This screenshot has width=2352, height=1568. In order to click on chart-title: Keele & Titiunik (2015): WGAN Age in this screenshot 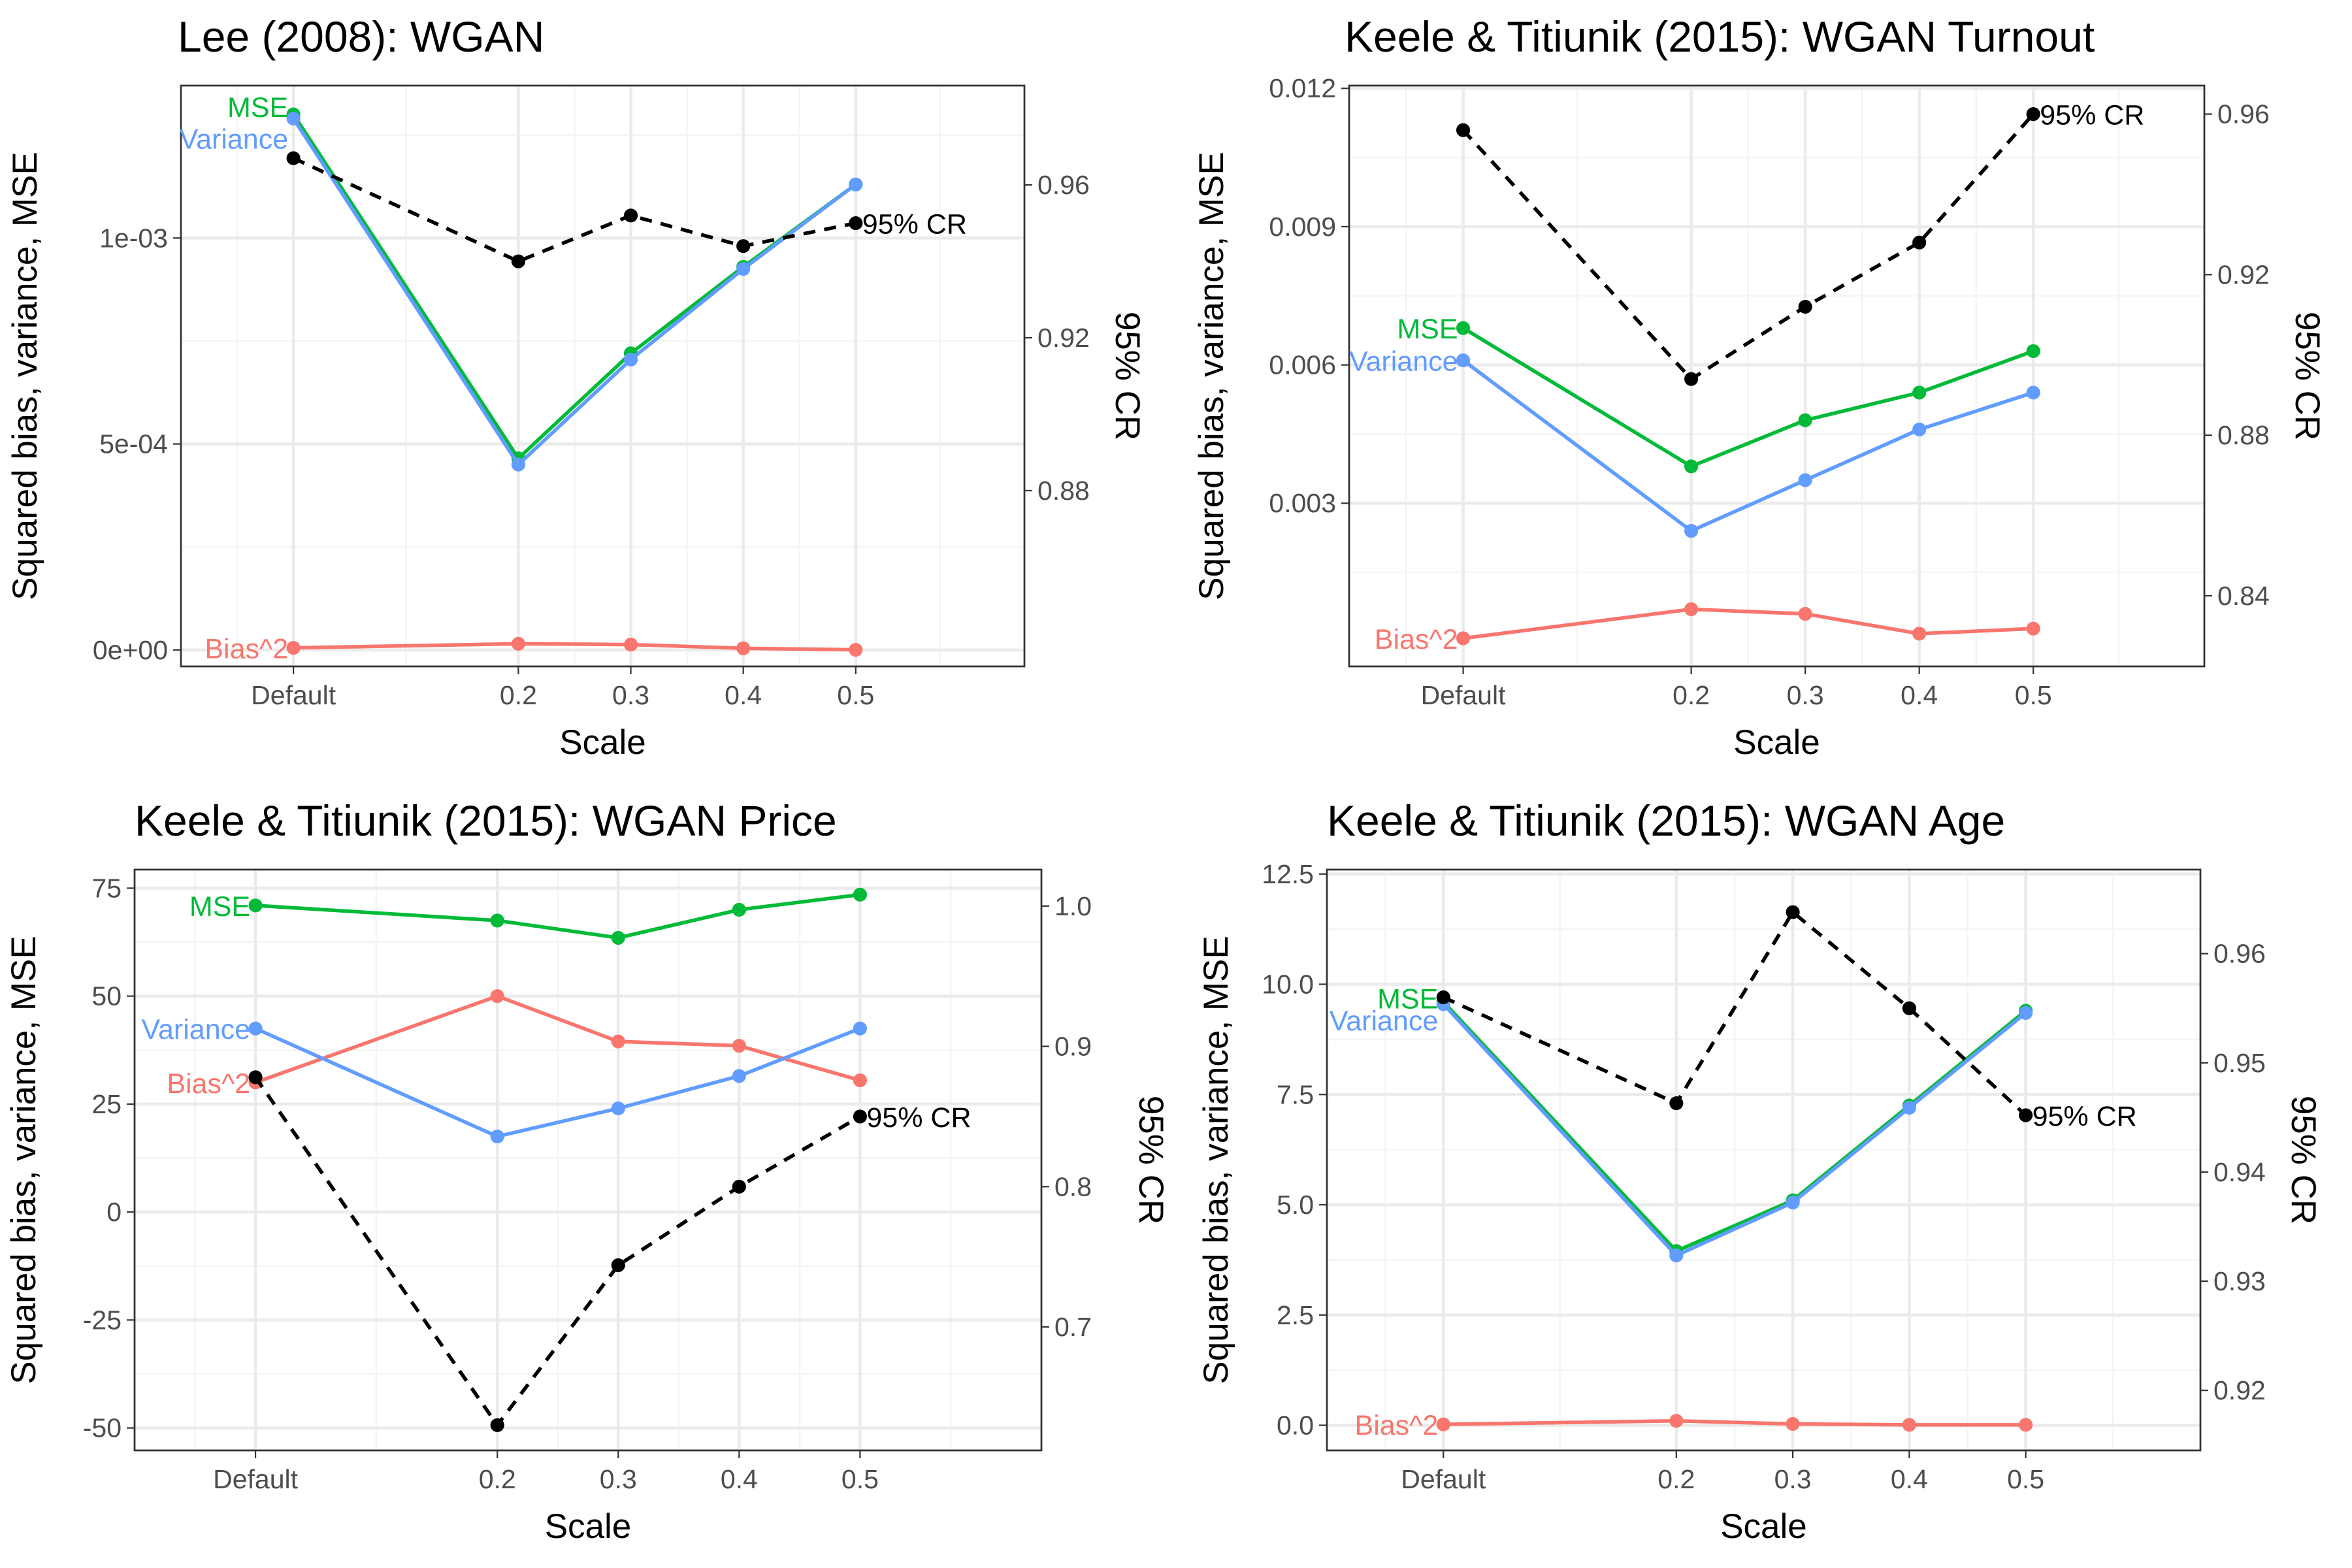, I will do `click(1666, 820)`.